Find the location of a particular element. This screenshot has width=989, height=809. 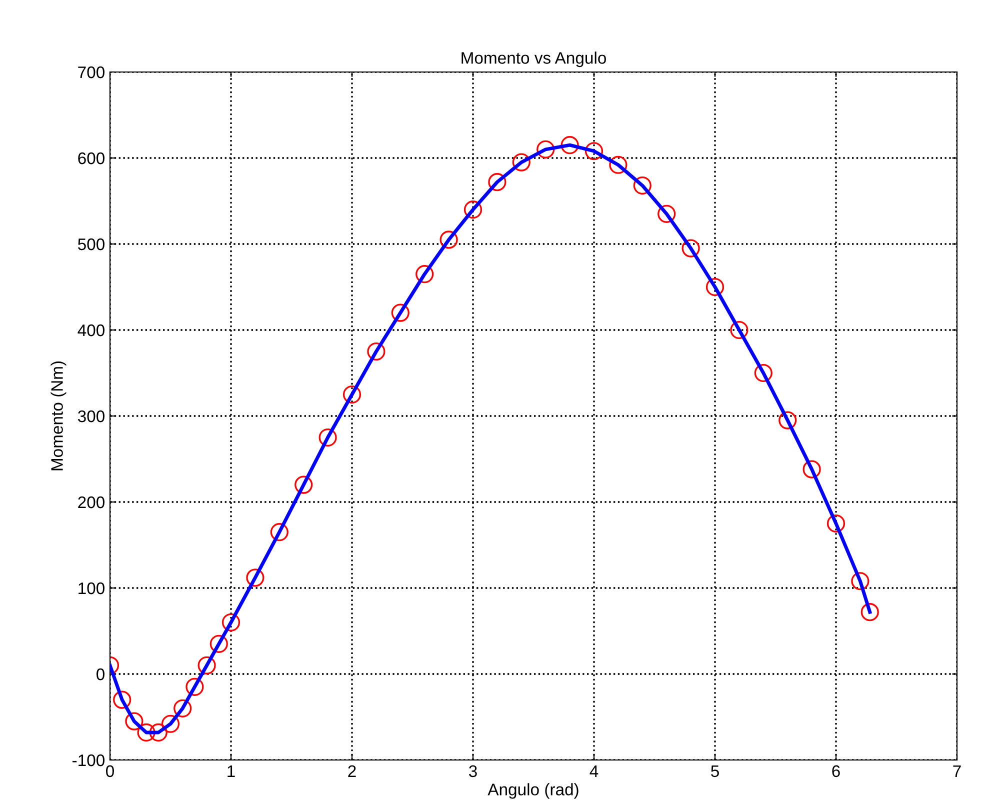

x-tick-label: 2 is located at coordinates (352, 771).